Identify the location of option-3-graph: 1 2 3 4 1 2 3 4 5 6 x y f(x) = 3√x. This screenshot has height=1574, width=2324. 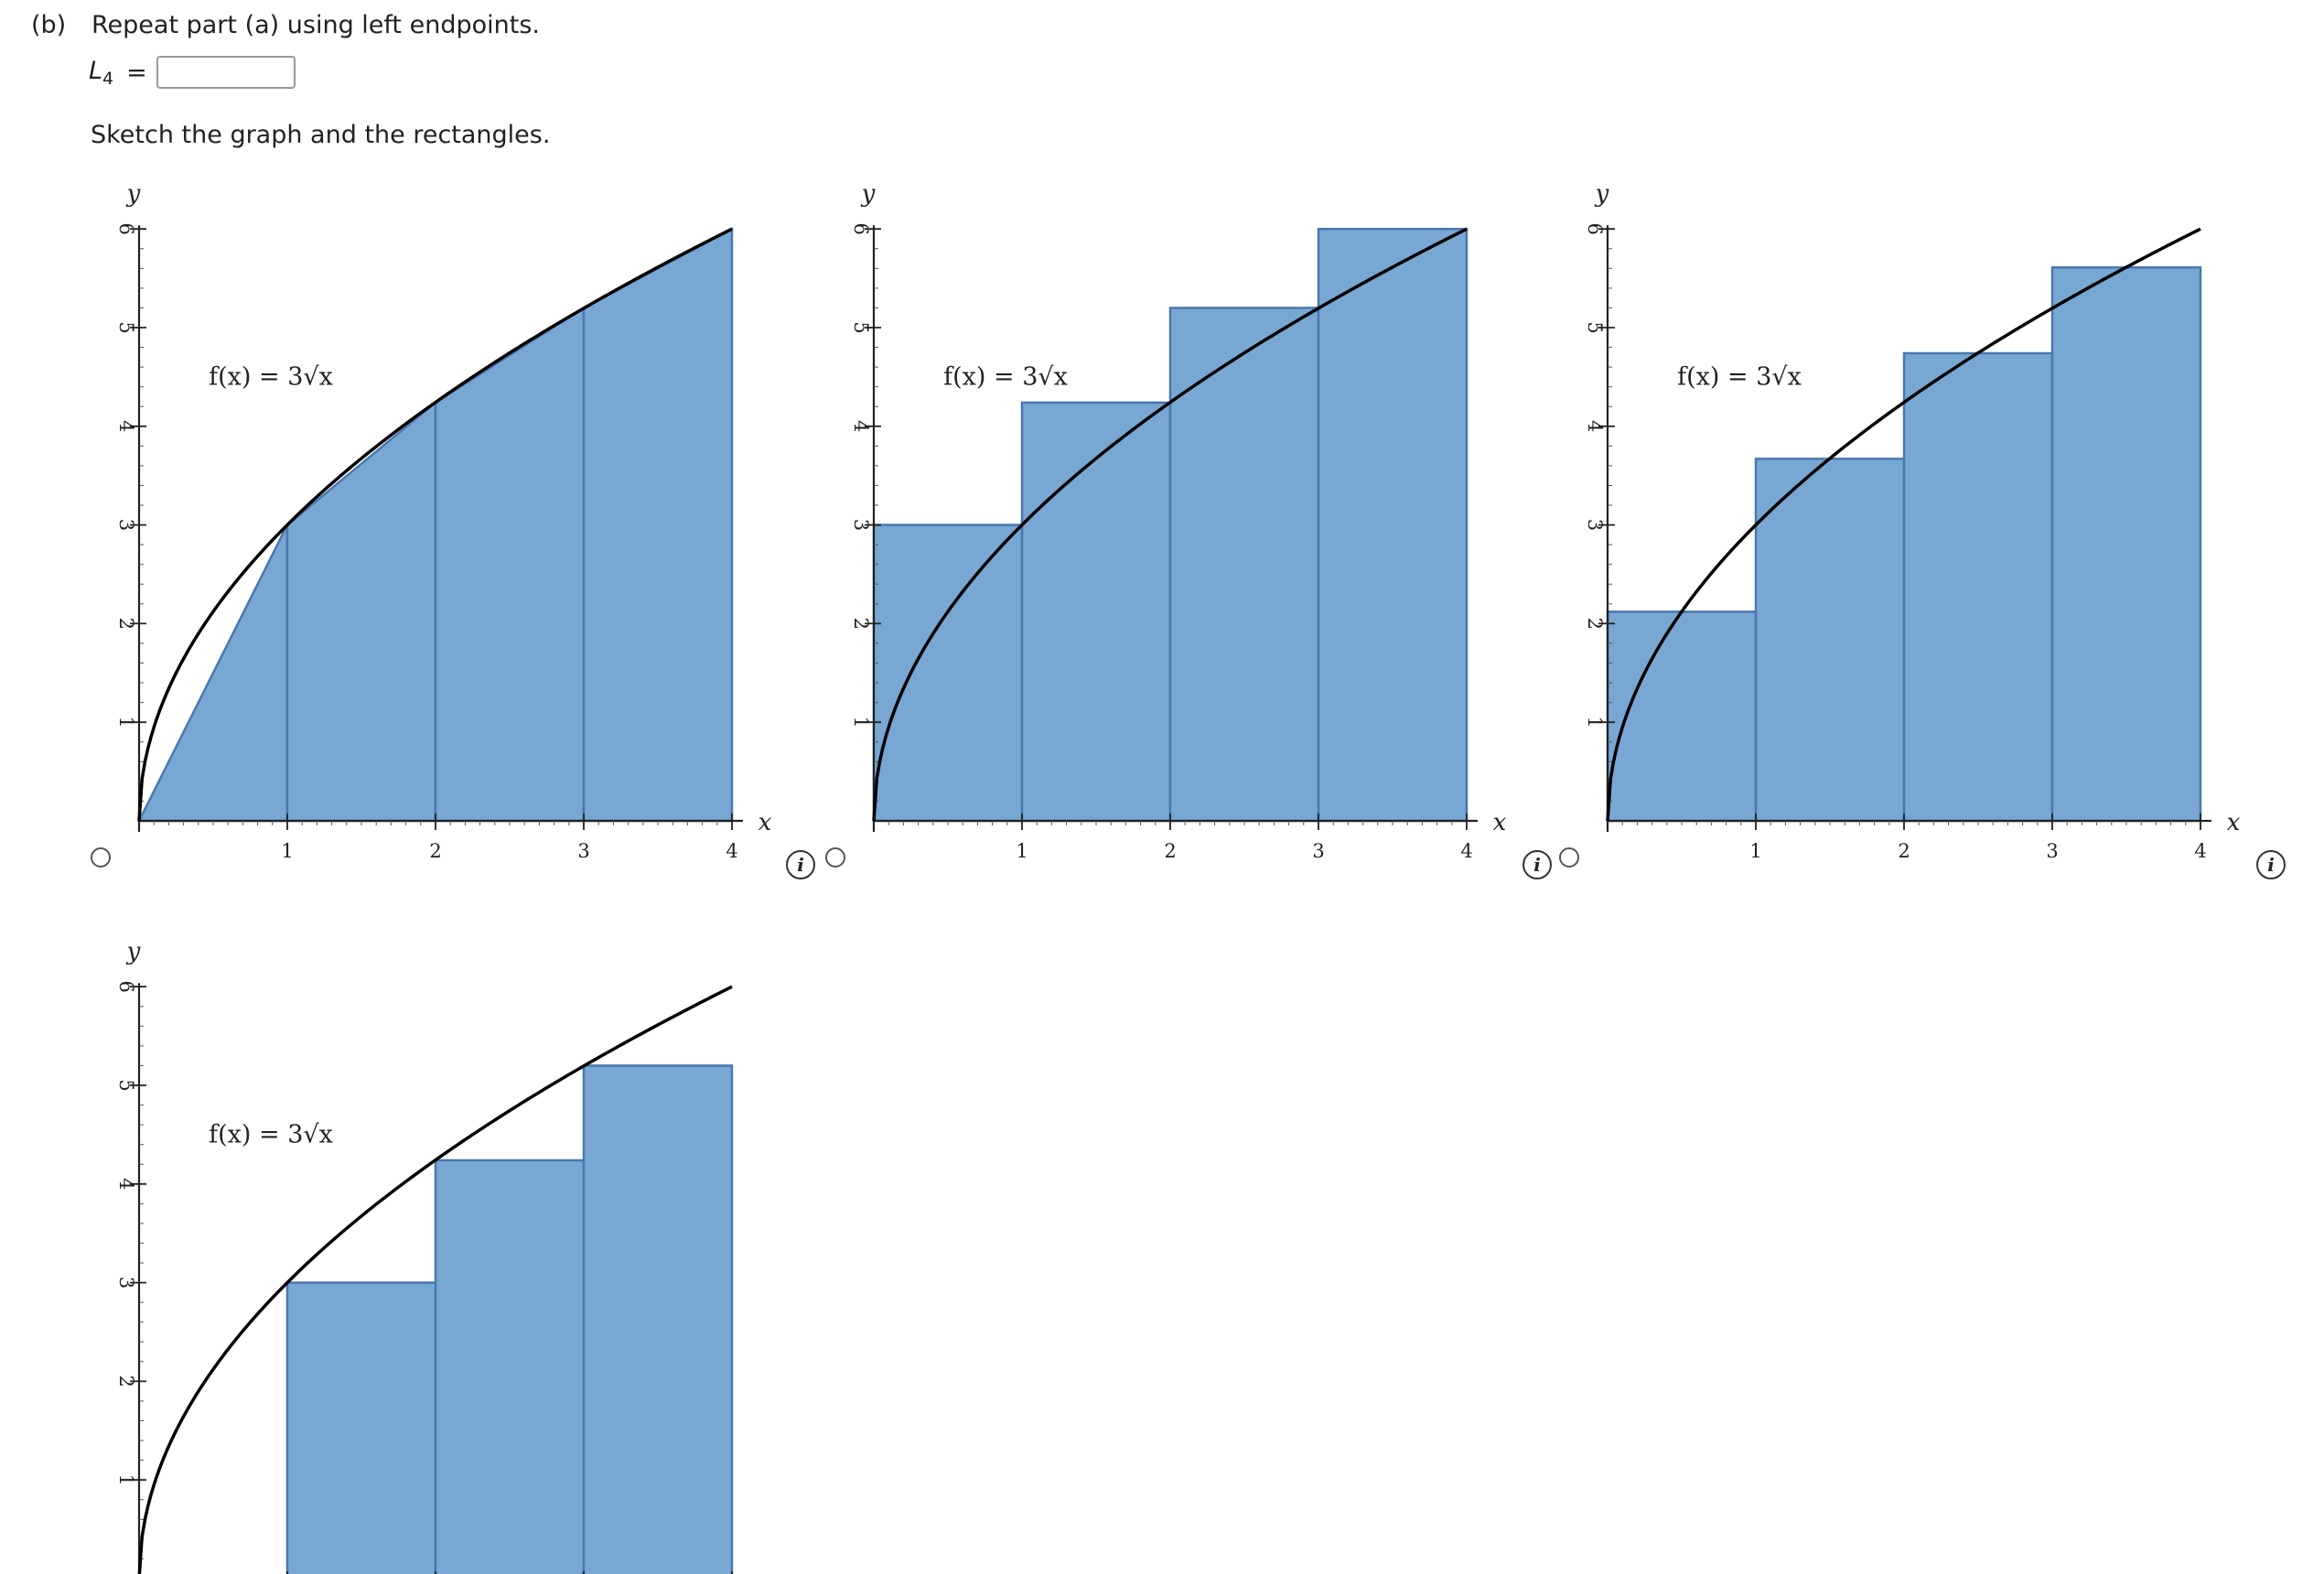
(1912, 521).